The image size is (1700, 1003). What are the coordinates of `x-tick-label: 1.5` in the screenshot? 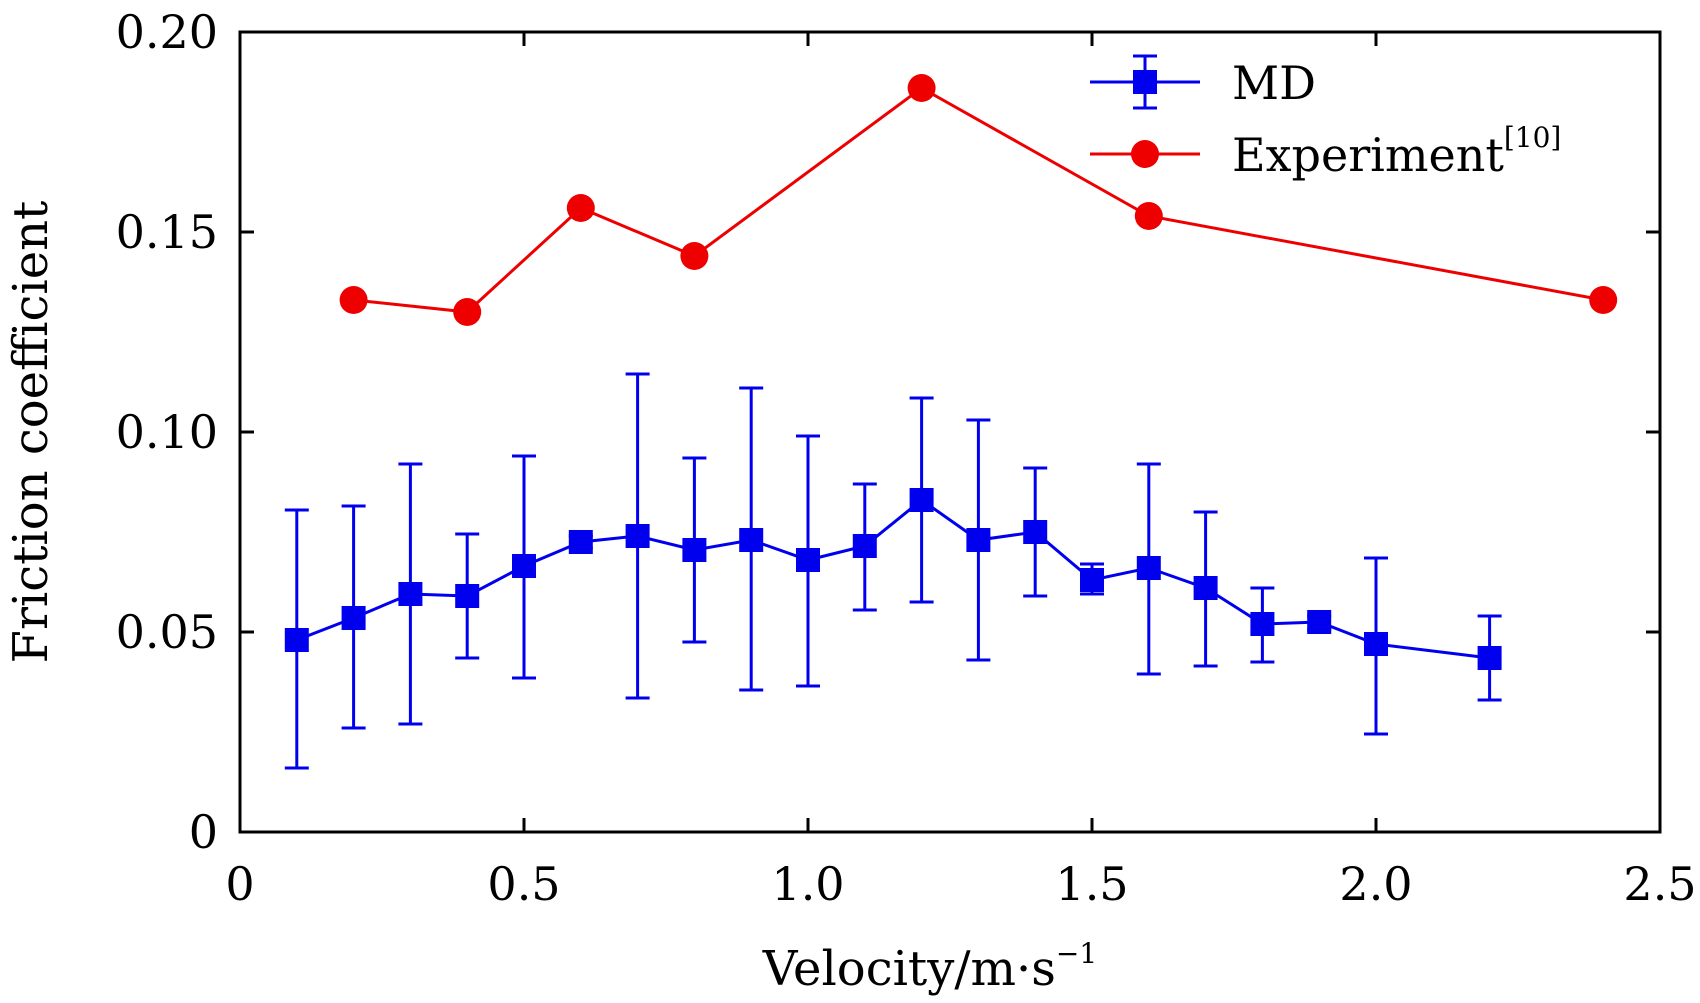 It's located at (1091, 884).